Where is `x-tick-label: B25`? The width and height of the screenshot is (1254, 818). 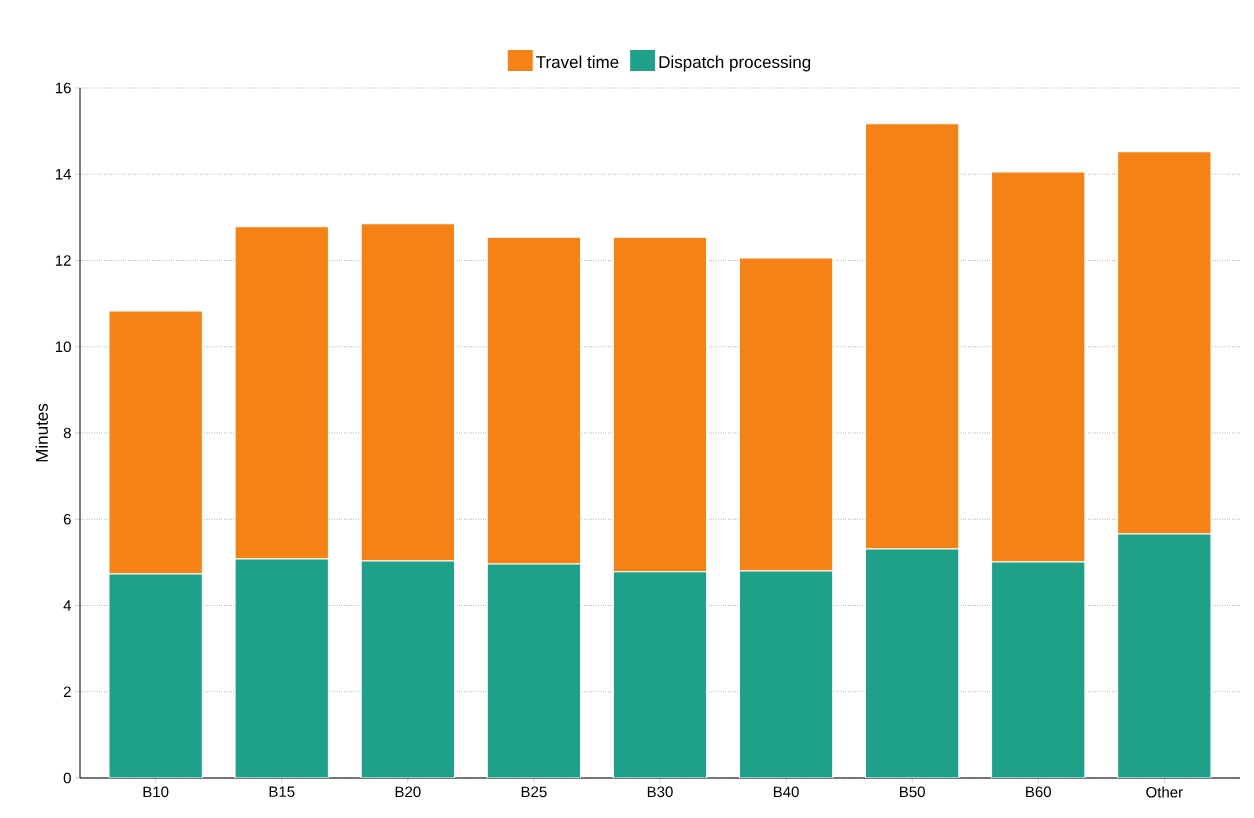 x-tick-label: B25 is located at coordinates (534, 792).